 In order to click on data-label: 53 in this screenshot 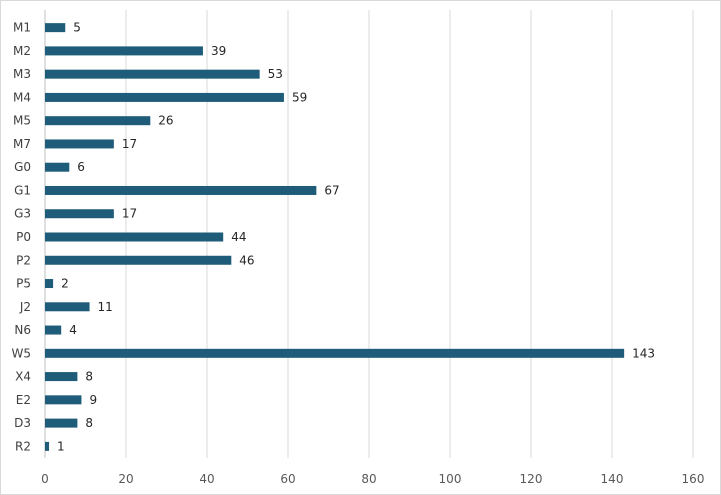, I will do `click(275, 74)`.